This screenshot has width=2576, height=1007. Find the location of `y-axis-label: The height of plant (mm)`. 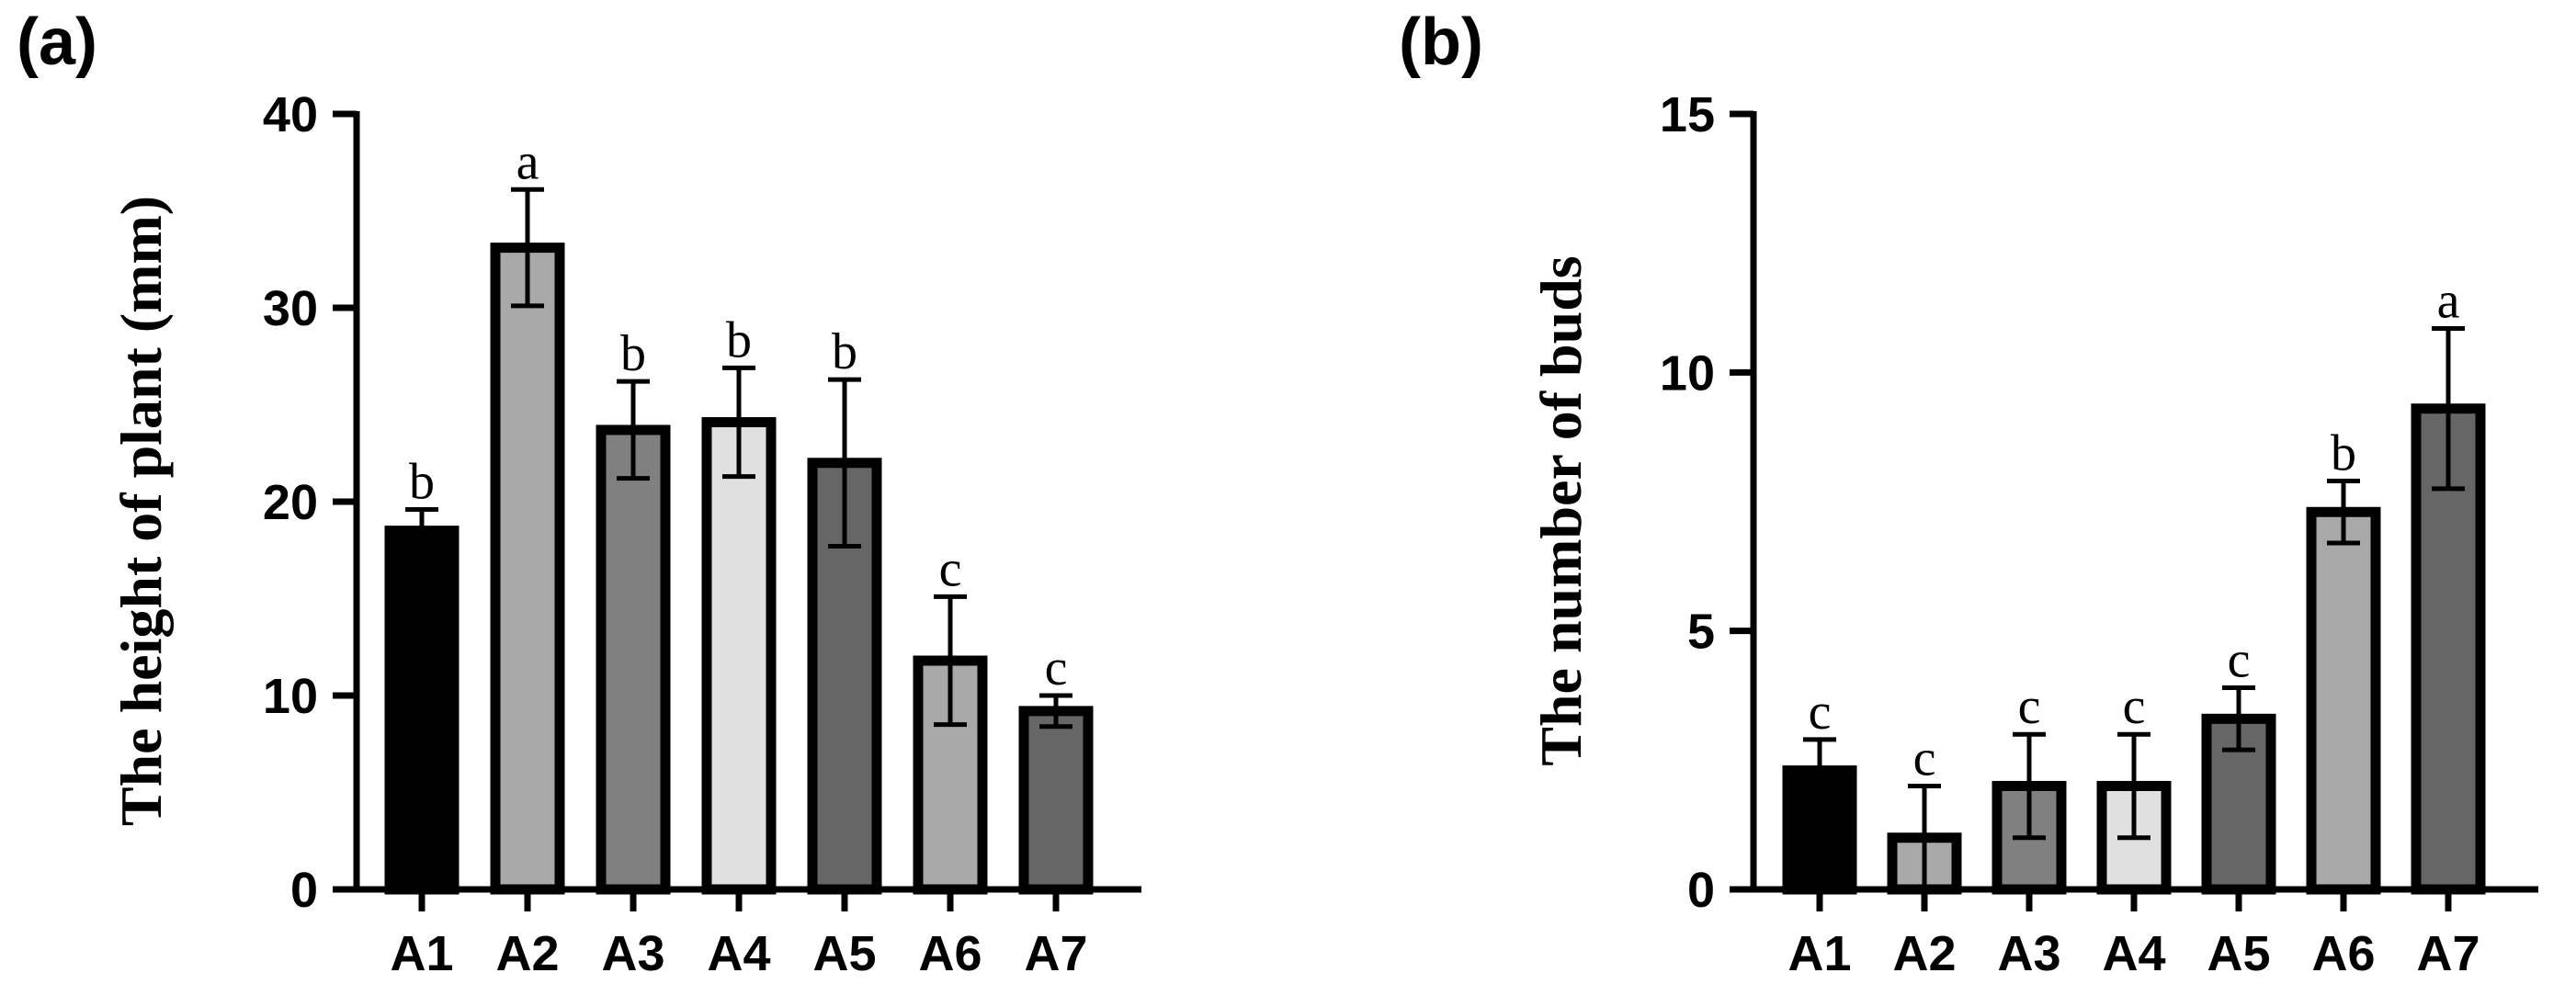

y-axis-label: The height of plant (mm) is located at coordinates (141, 511).